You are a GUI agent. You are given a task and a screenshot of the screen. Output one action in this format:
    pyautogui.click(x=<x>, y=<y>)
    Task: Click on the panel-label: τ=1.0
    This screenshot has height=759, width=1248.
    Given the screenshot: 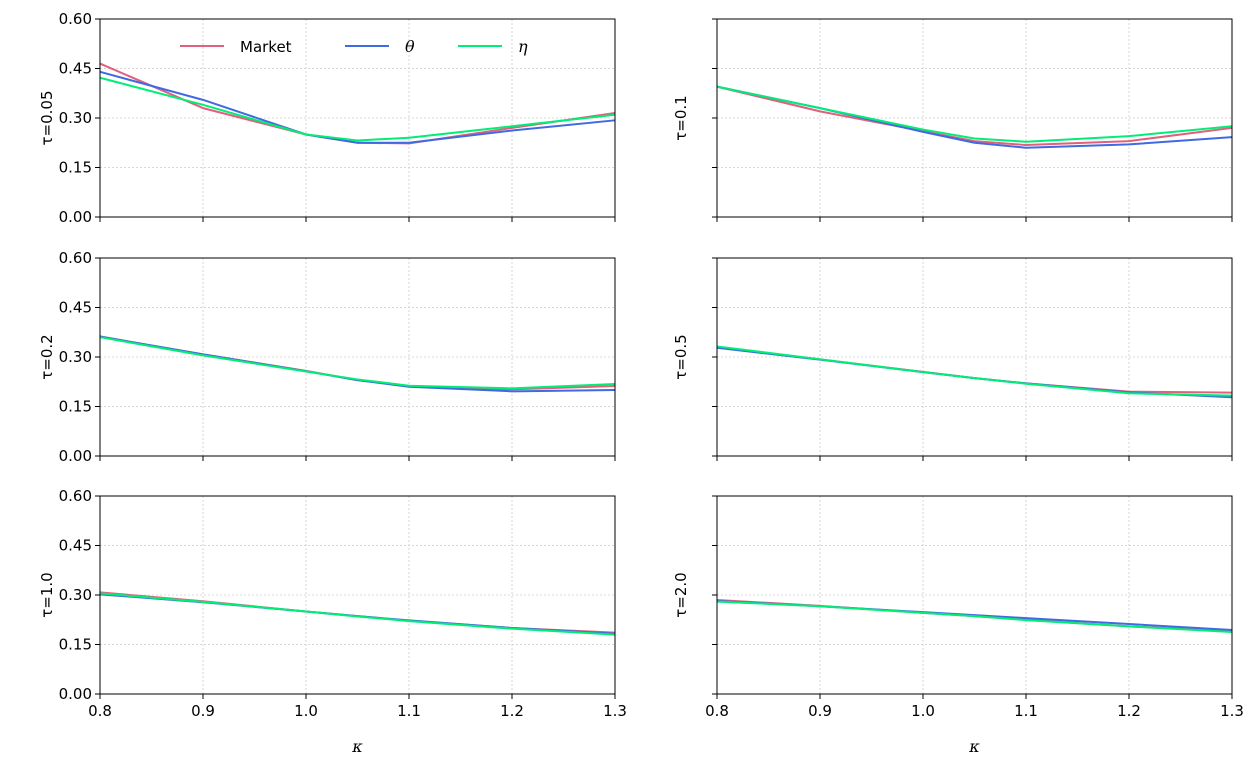 What is the action you would take?
    pyautogui.click(x=47, y=594)
    